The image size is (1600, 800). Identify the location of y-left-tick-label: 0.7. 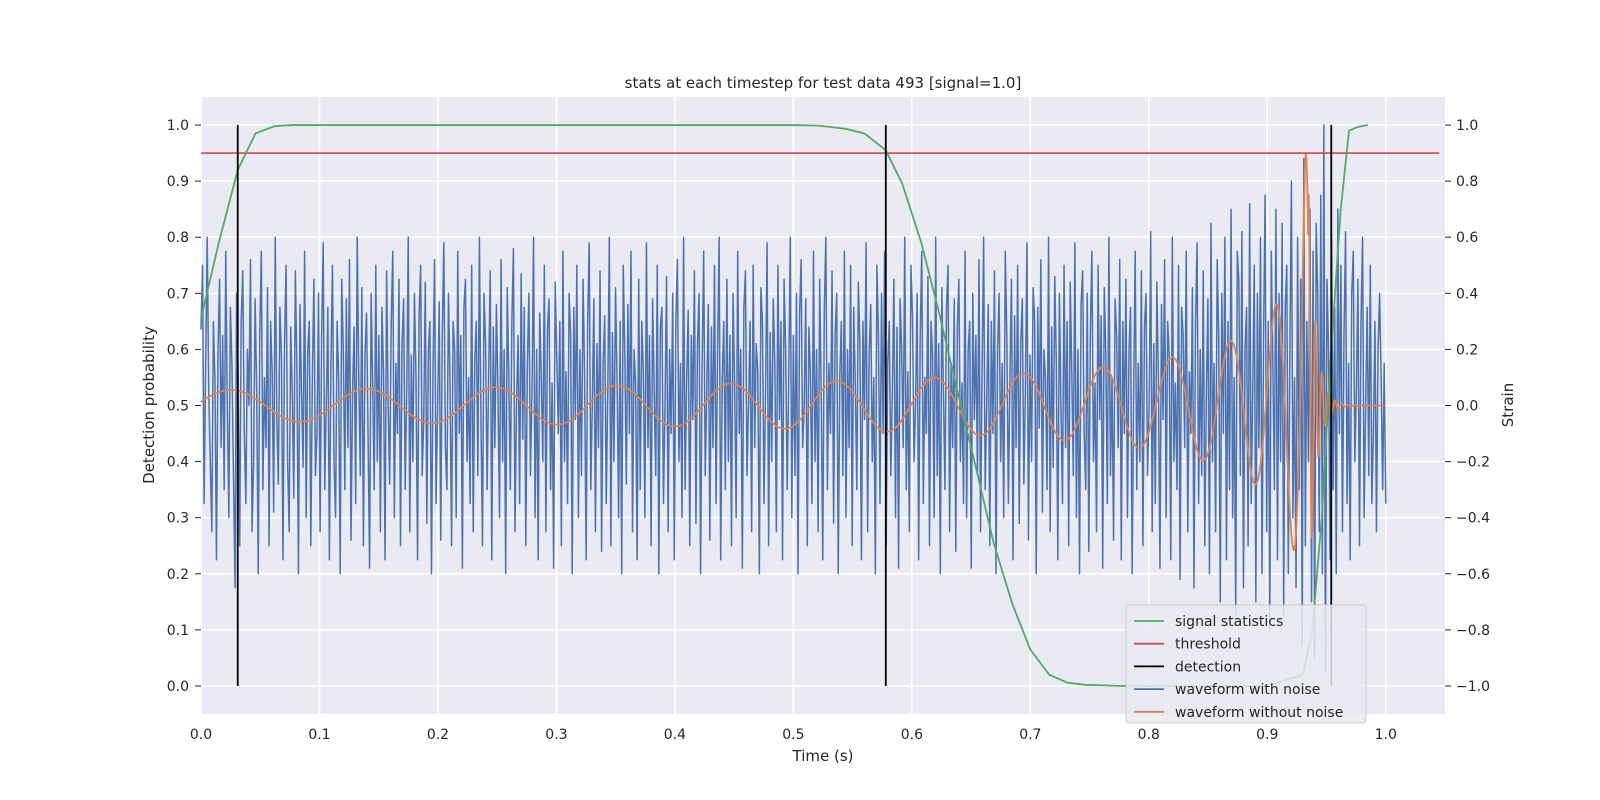
(178, 294).